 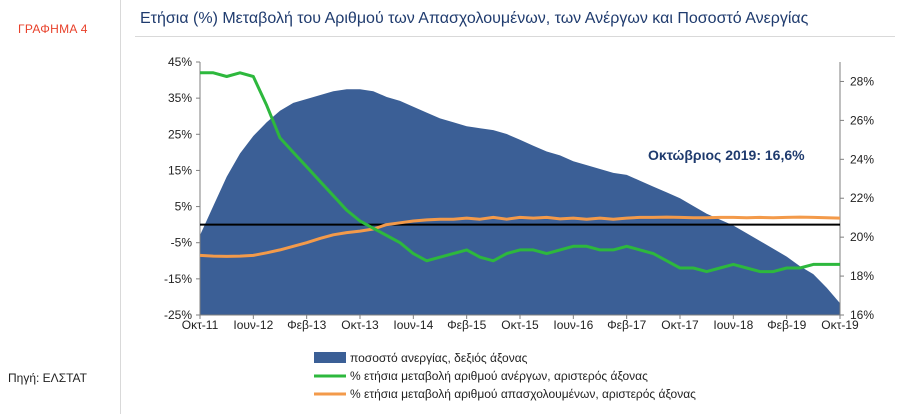 I want to click on x-axis-tick-label: Ιουν-18, so click(x=733, y=325).